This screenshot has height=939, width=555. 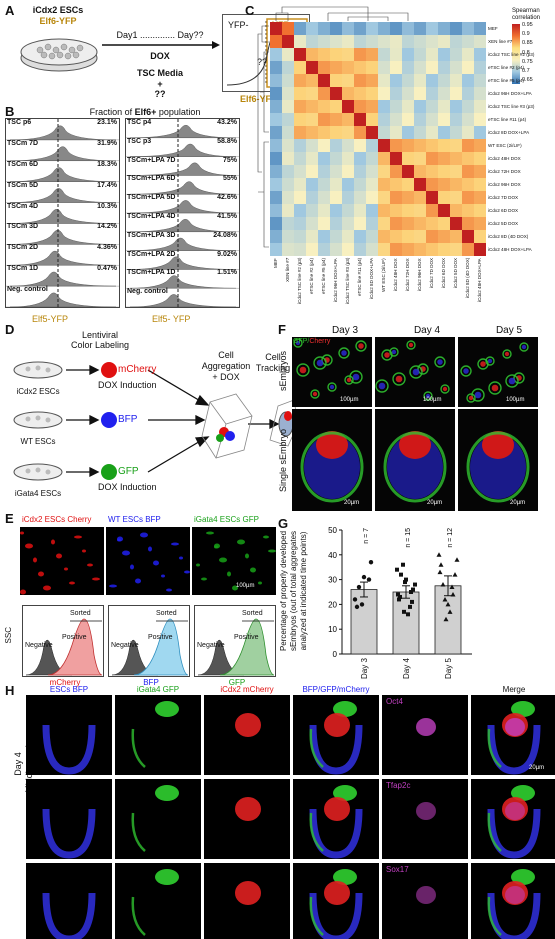 I want to click on panel-d-schematic, so click(x=155, y=421).